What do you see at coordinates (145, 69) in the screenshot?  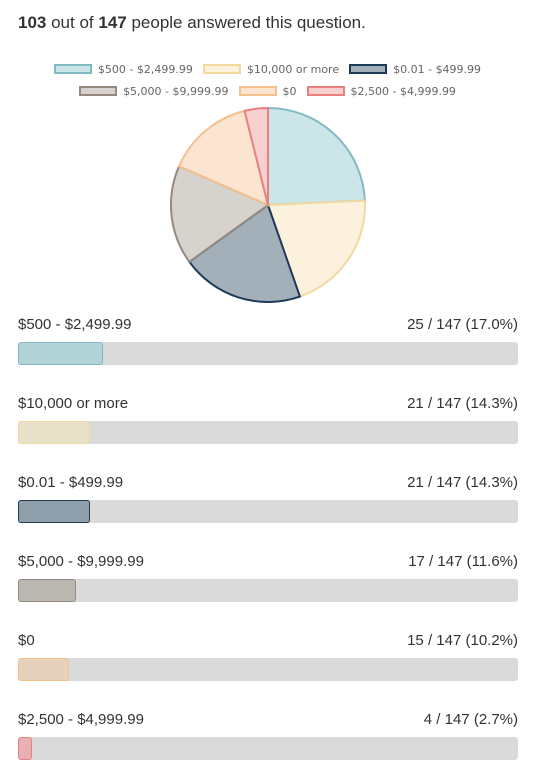 I see `legend-label: $500 - $2,499.99` at bounding box center [145, 69].